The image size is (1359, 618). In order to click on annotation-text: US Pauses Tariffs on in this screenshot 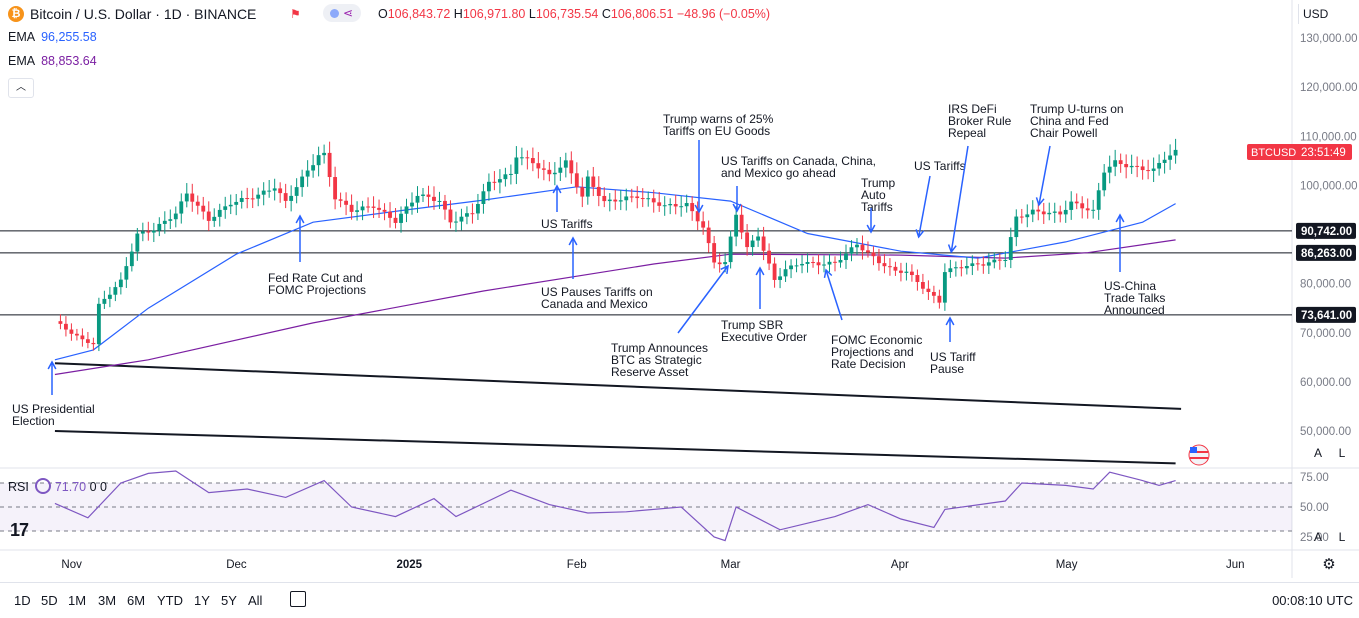, I will do `click(597, 292)`.